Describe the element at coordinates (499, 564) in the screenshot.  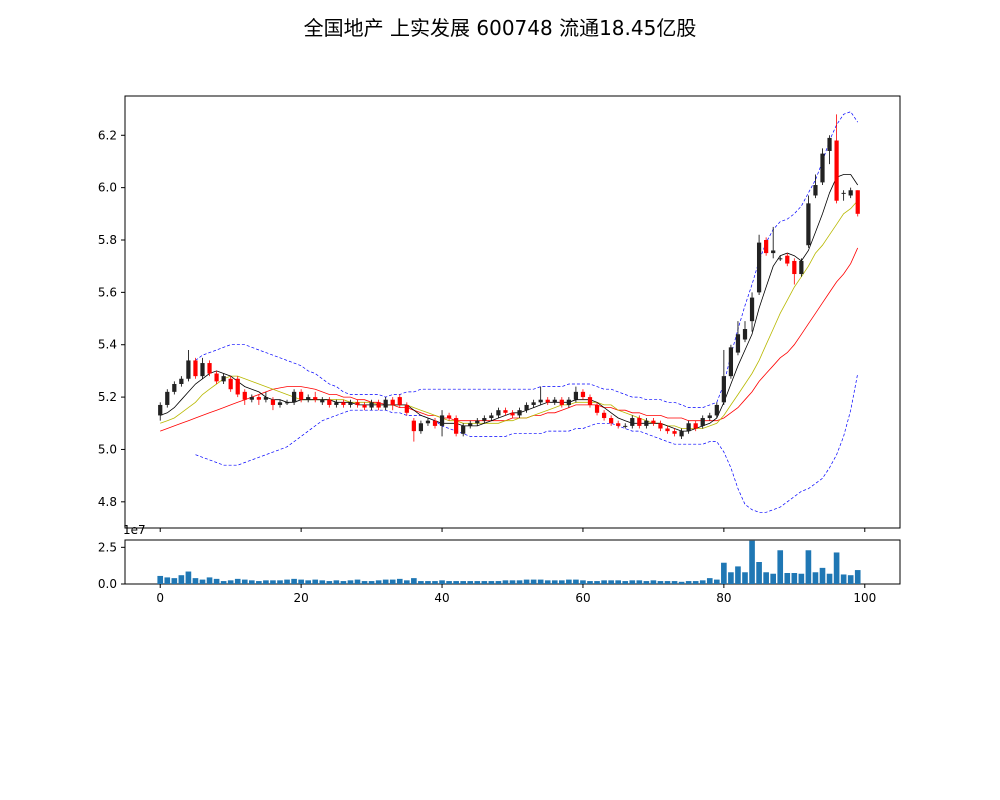
I see `volume-panel: 0.0 2.5 0 20 40 60 80 100 1e7` at that location.